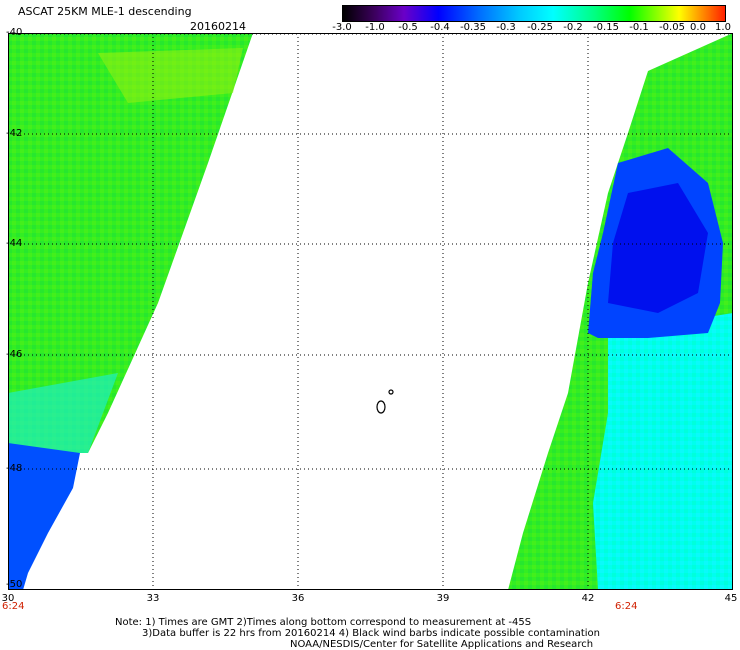  I want to click on scale-label: 0.0, so click(698, 27).